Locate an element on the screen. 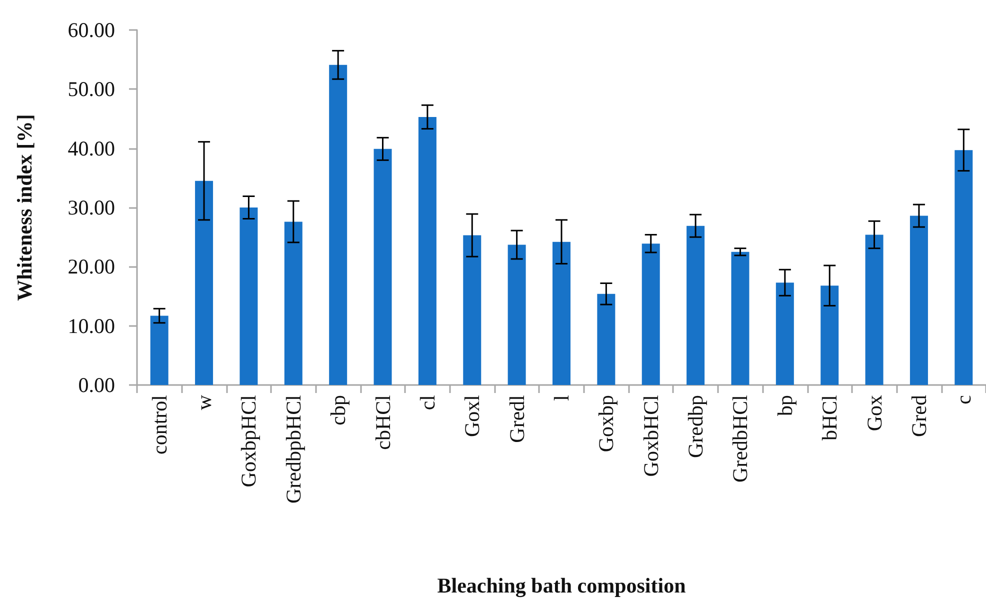 The height and width of the screenshot is (601, 986). x-tick-label: GoxbpHCl is located at coordinates (248, 441).